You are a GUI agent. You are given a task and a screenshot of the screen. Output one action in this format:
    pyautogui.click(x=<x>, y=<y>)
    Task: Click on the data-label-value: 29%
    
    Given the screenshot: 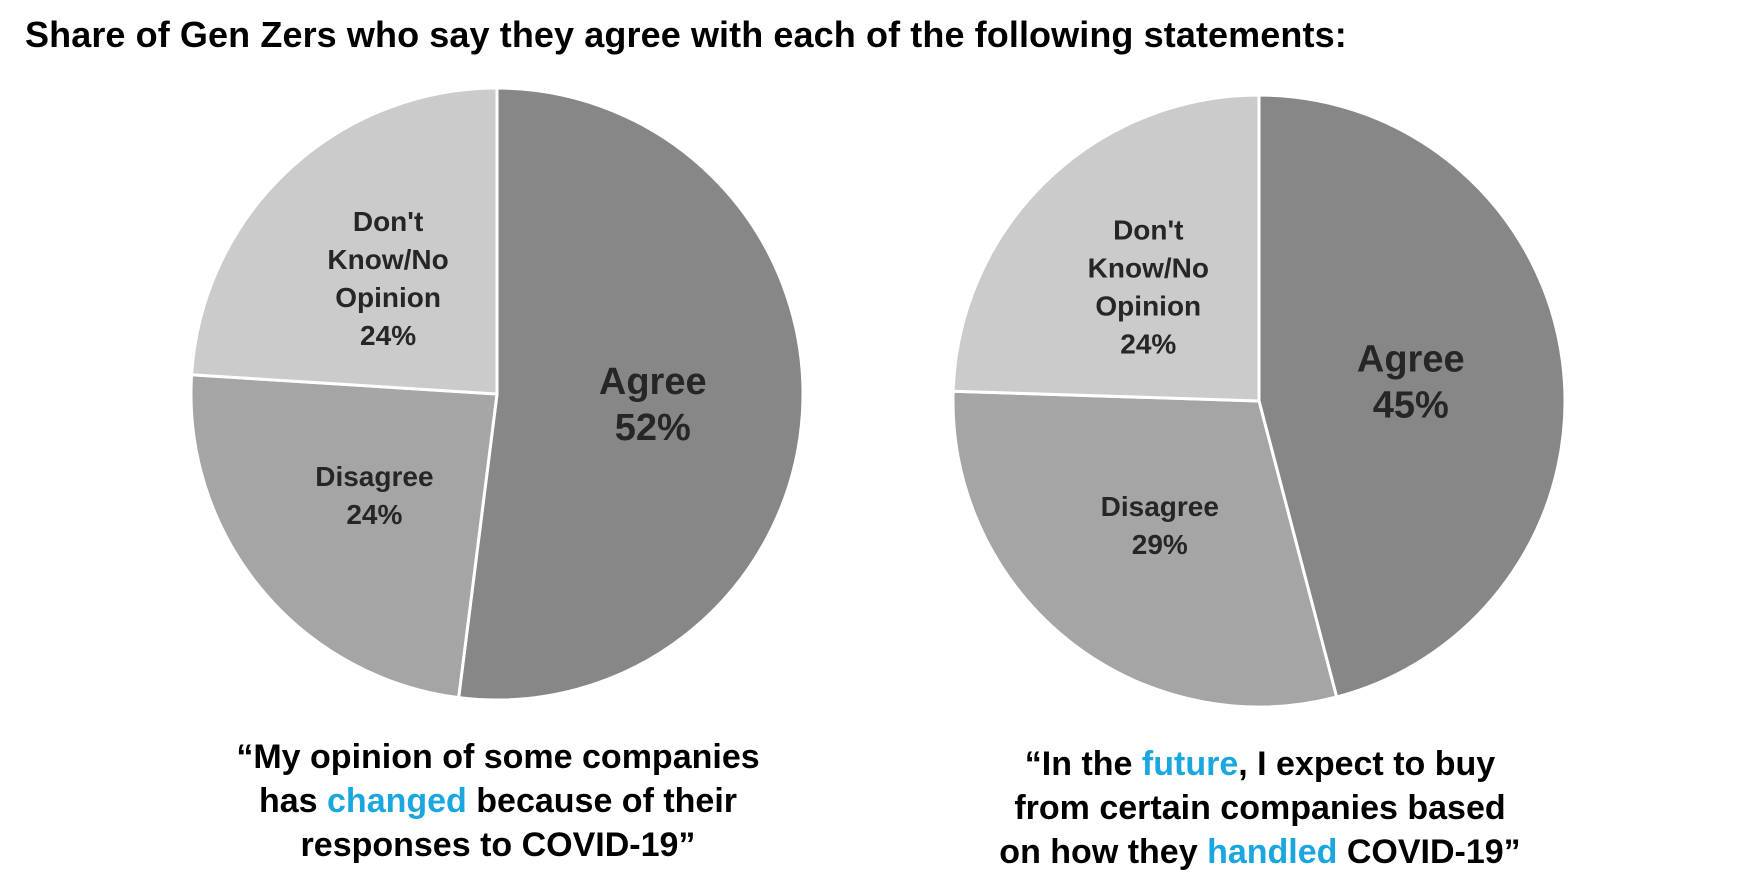 What is the action you would take?
    pyautogui.click(x=1160, y=544)
    